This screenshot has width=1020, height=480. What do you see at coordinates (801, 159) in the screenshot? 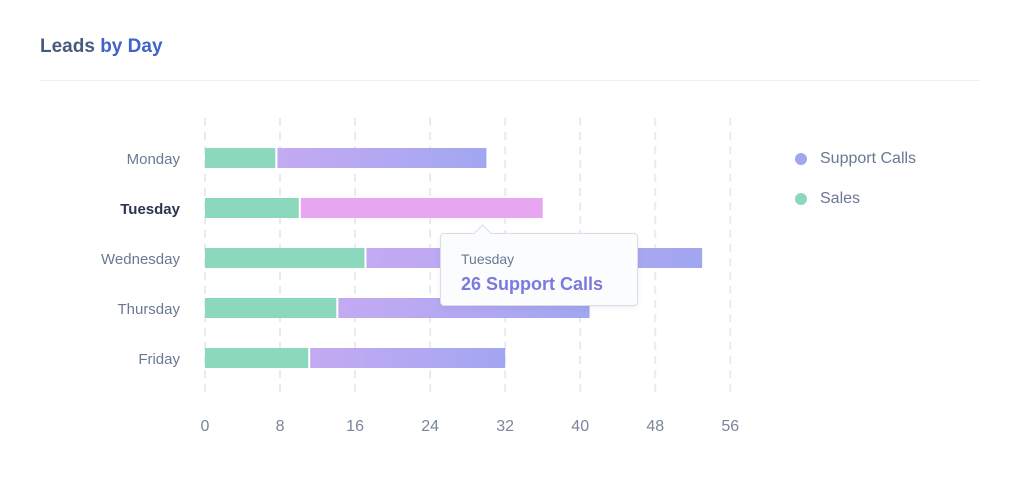
I see `legend-dot-support-calls` at bounding box center [801, 159].